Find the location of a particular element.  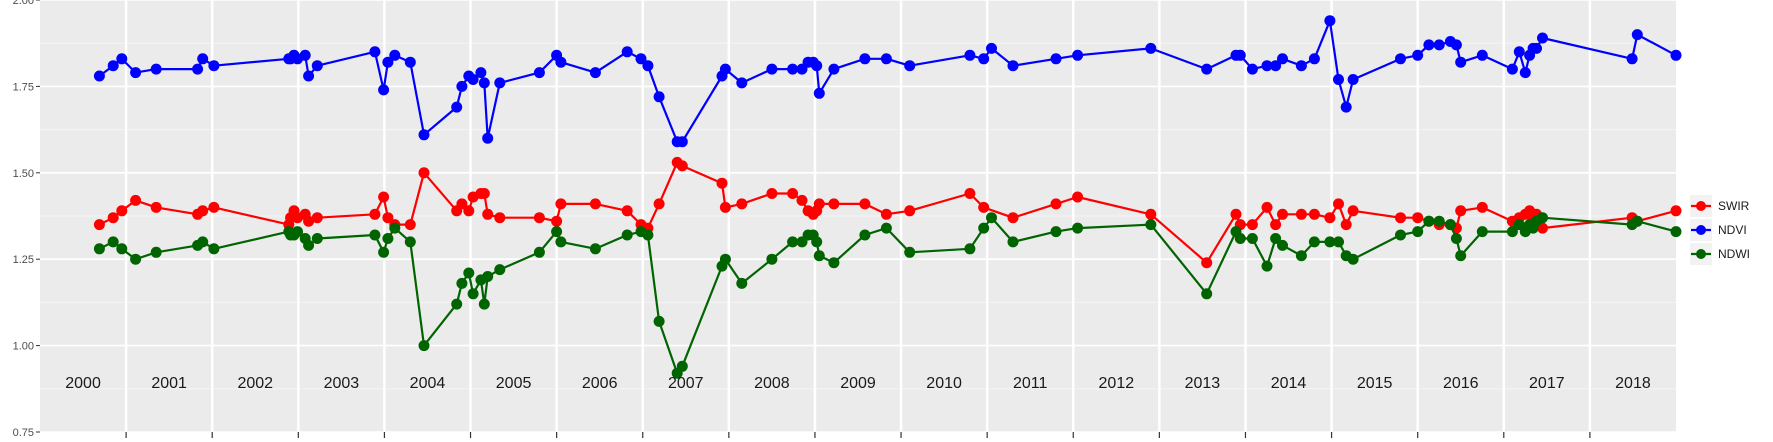

year-label: 2001 is located at coordinates (169, 383).